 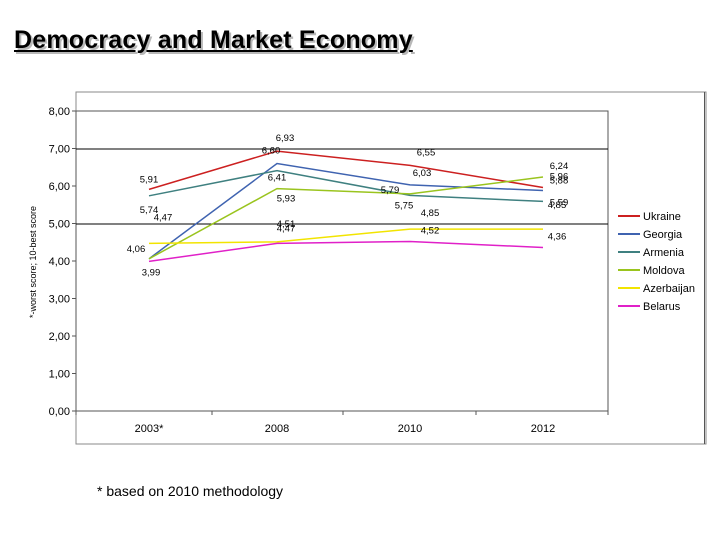 What do you see at coordinates (59, 337) in the screenshot?
I see `y-tick-label: 2,00` at bounding box center [59, 337].